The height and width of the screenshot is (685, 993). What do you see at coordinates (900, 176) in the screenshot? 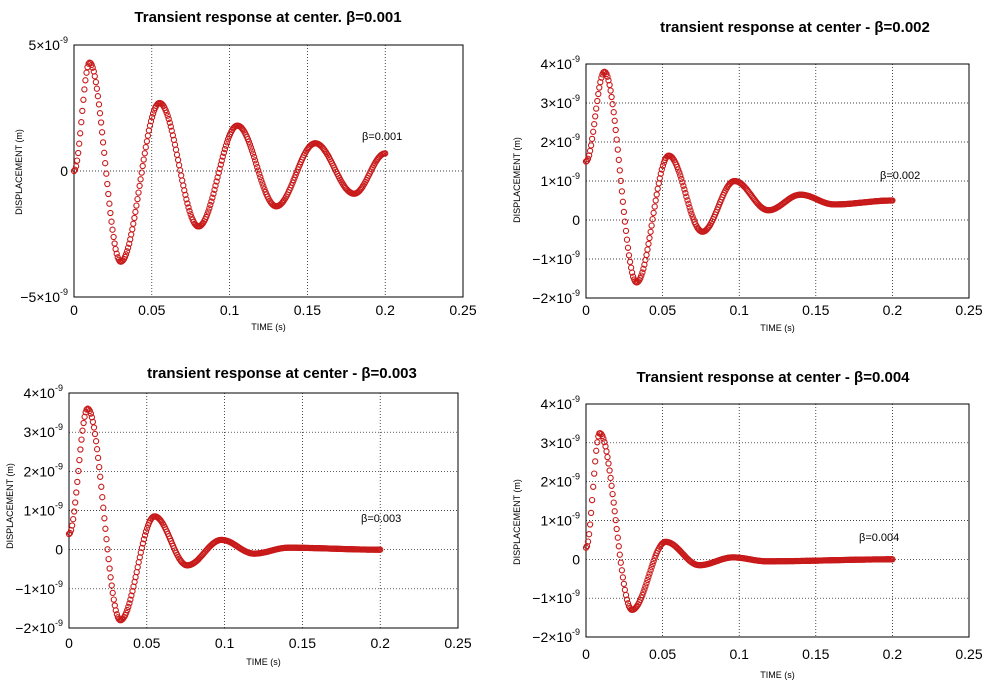
I see `beta-annotation: β=0.002` at bounding box center [900, 176].